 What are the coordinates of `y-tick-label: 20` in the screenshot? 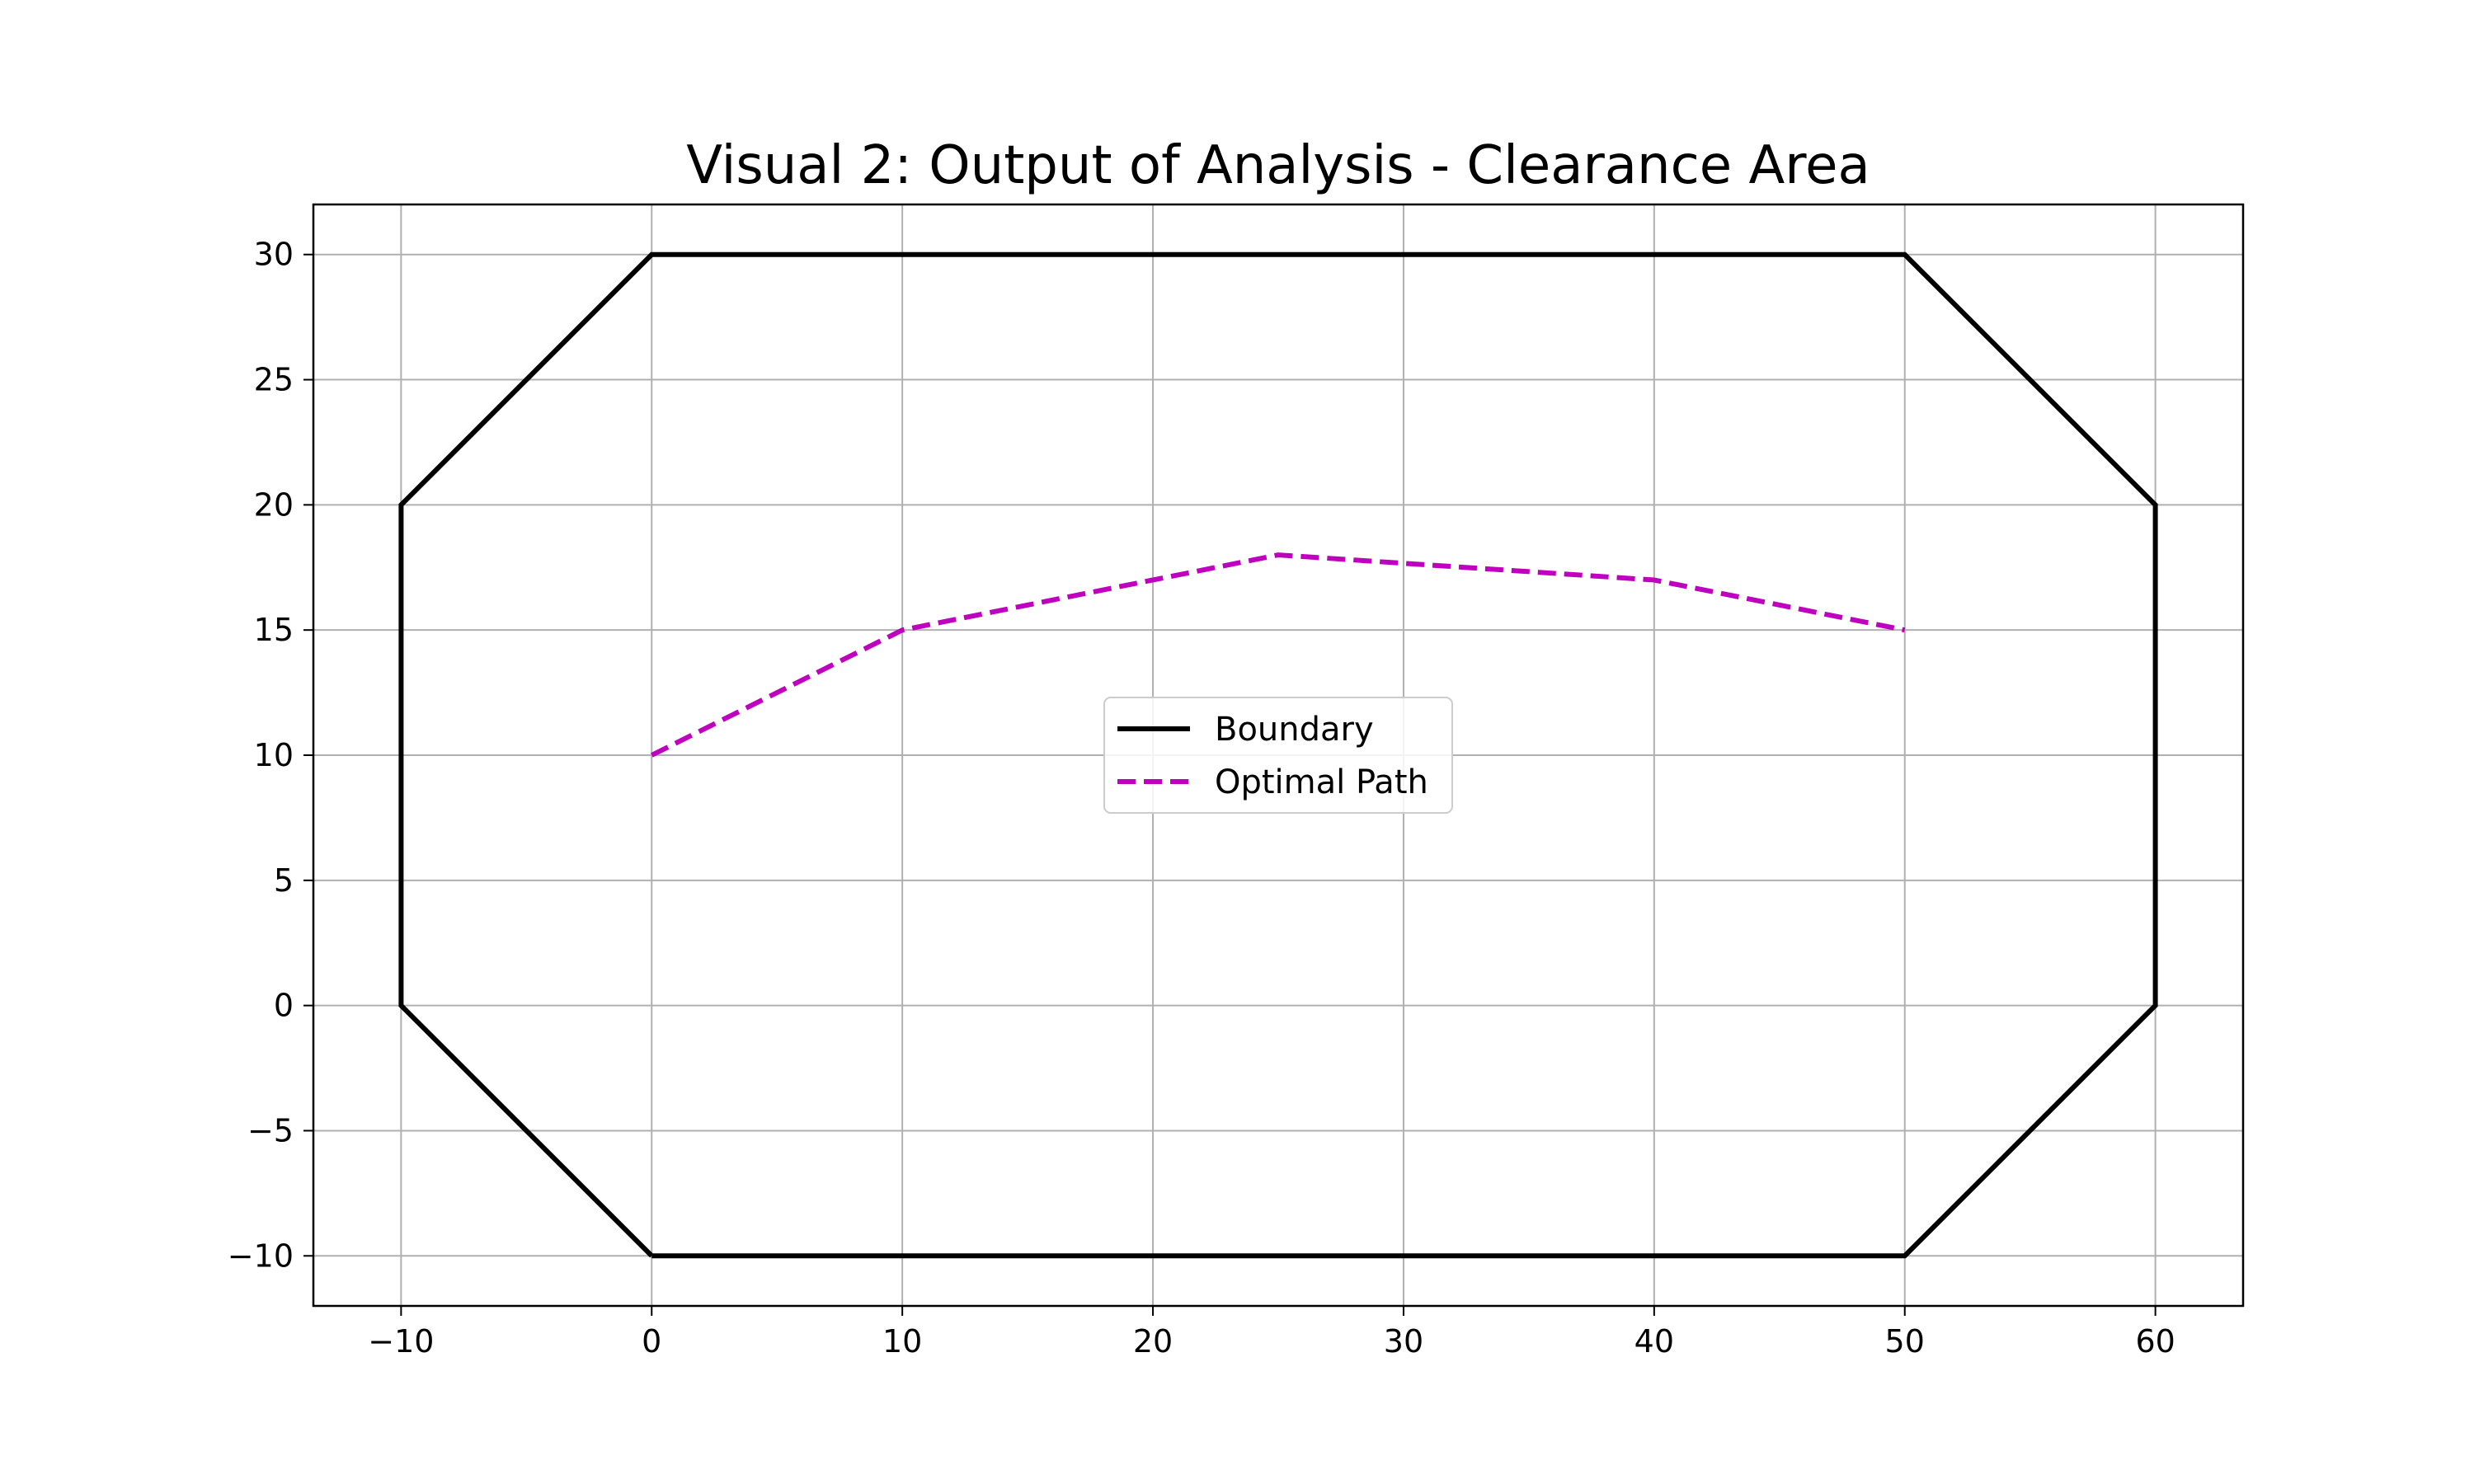 It's located at (274, 504).